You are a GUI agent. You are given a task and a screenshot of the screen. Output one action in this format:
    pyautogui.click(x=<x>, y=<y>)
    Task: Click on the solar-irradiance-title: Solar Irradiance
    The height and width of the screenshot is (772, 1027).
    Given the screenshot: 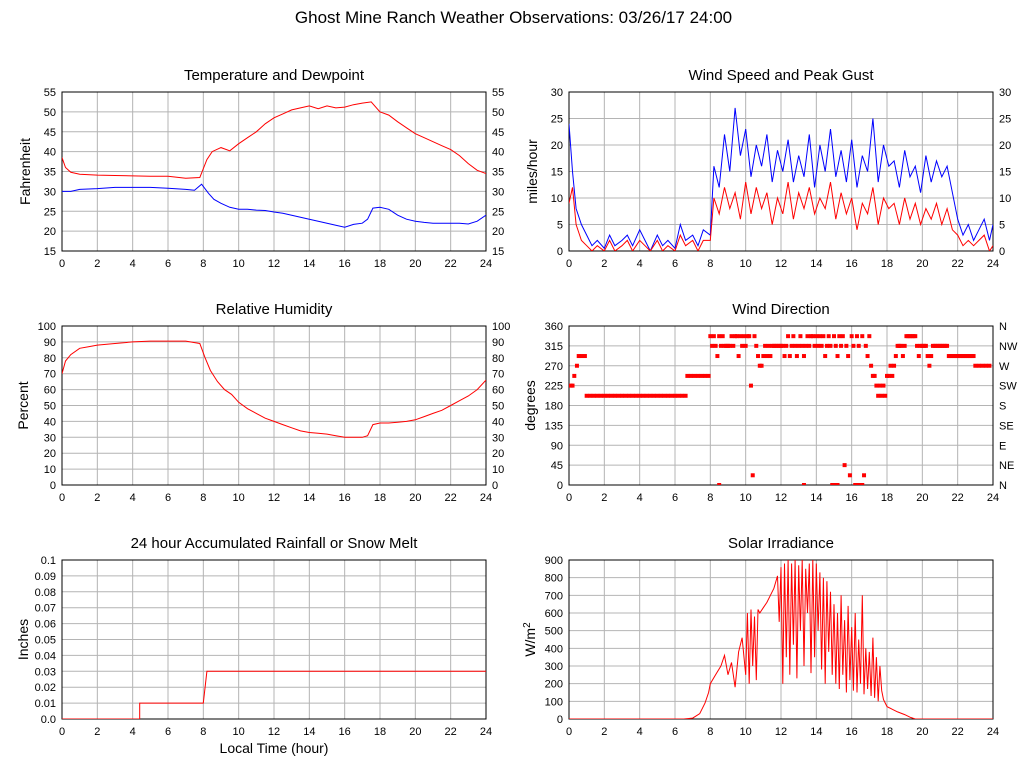 What is the action you would take?
    pyautogui.click(x=781, y=543)
    